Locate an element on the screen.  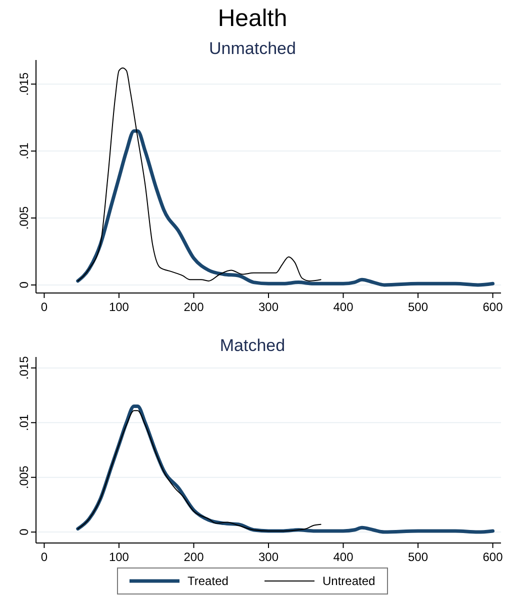
chart-subtitle: Unmatched is located at coordinates (252, 48).